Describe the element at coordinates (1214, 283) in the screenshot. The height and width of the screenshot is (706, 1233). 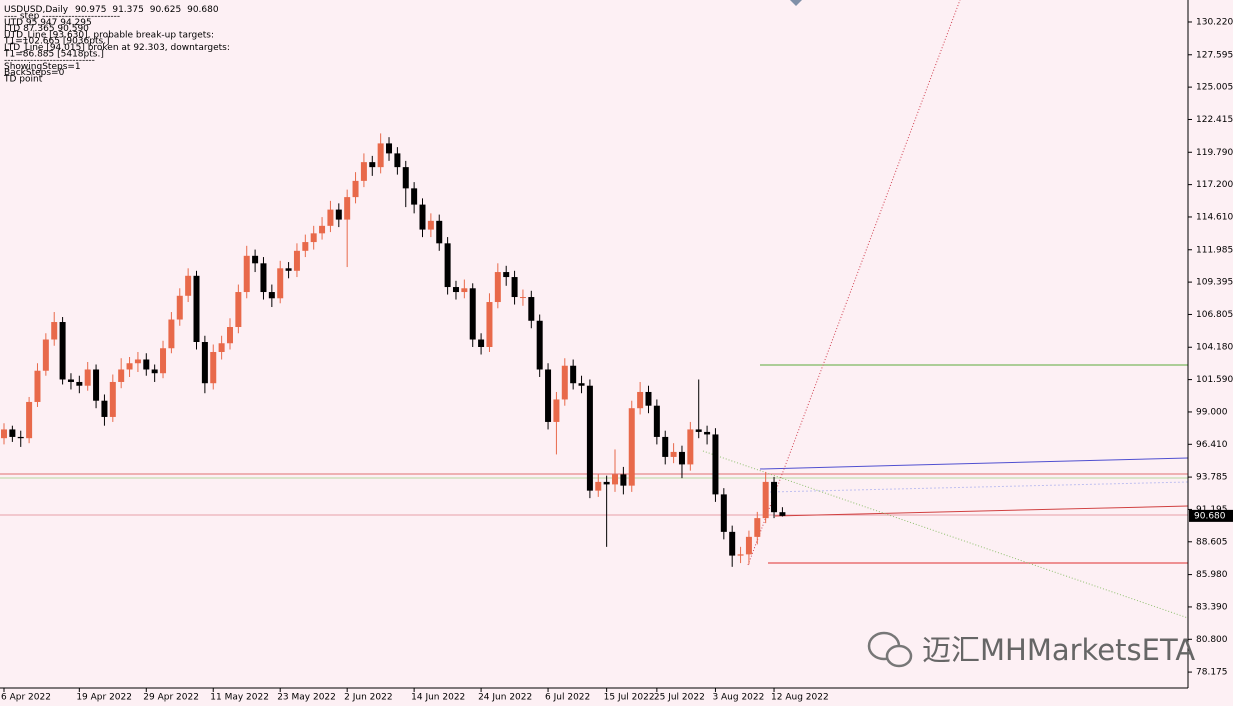
I see `y-tick-label: 109.395` at that location.